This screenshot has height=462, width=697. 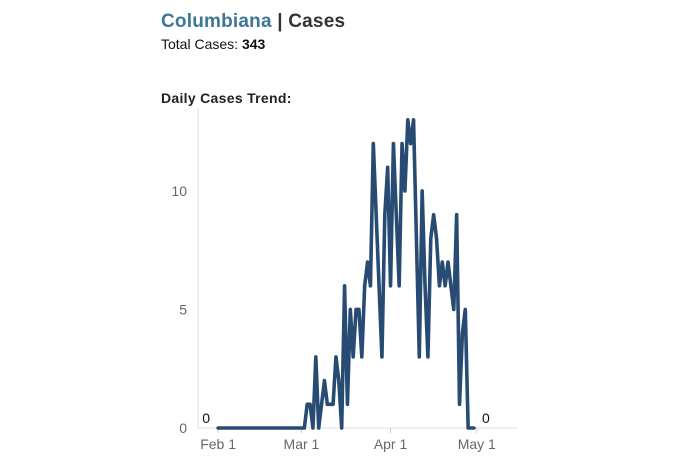 I want to click on y-tick-label: 0, so click(x=183, y=428).